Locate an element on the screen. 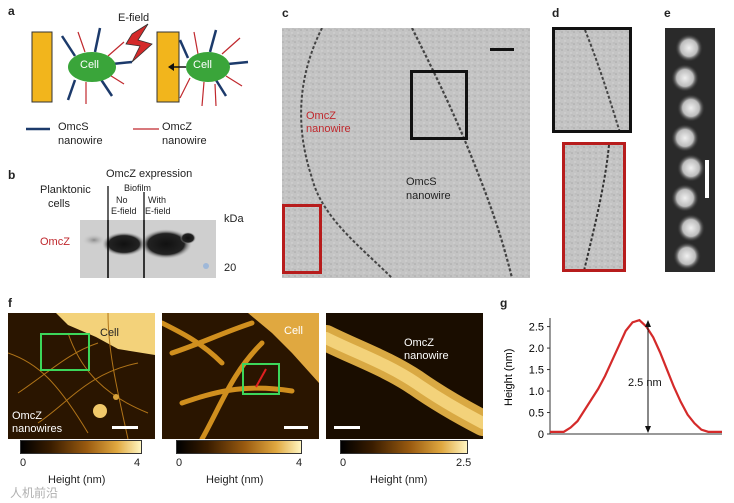 The height and width of the screenshot is (503, 734). cbar3-label: Height (nm) is located at coordinates (399, 480).